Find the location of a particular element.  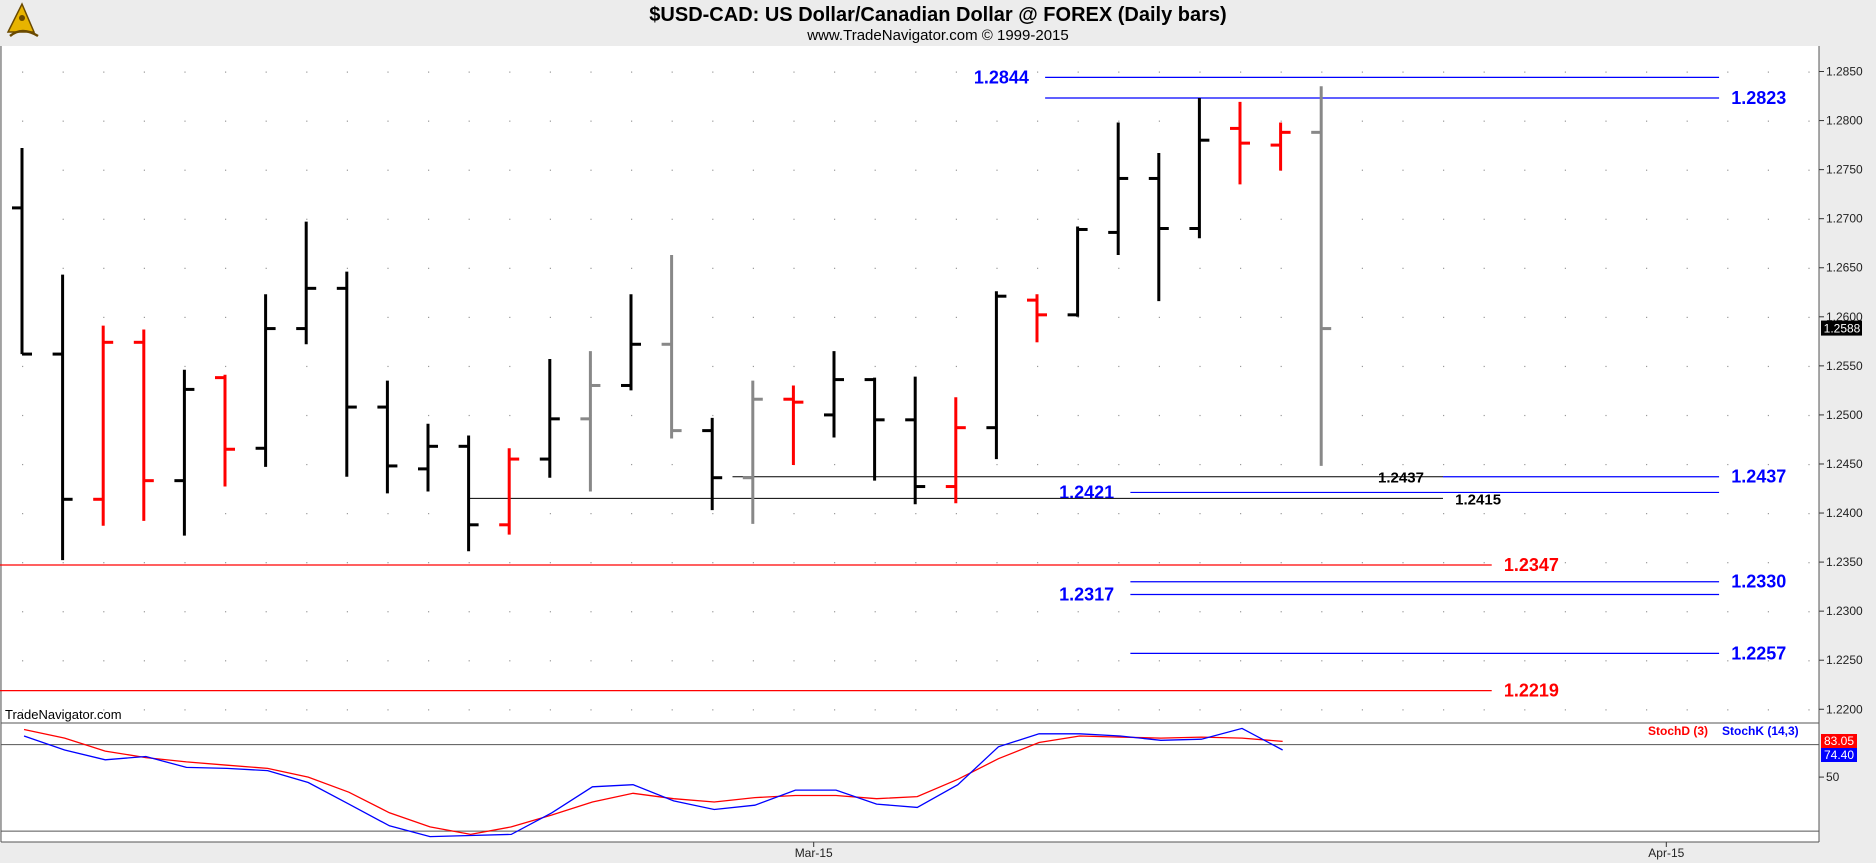

price-tick-label: 1.2750 is located at coordinates (1844, 170).